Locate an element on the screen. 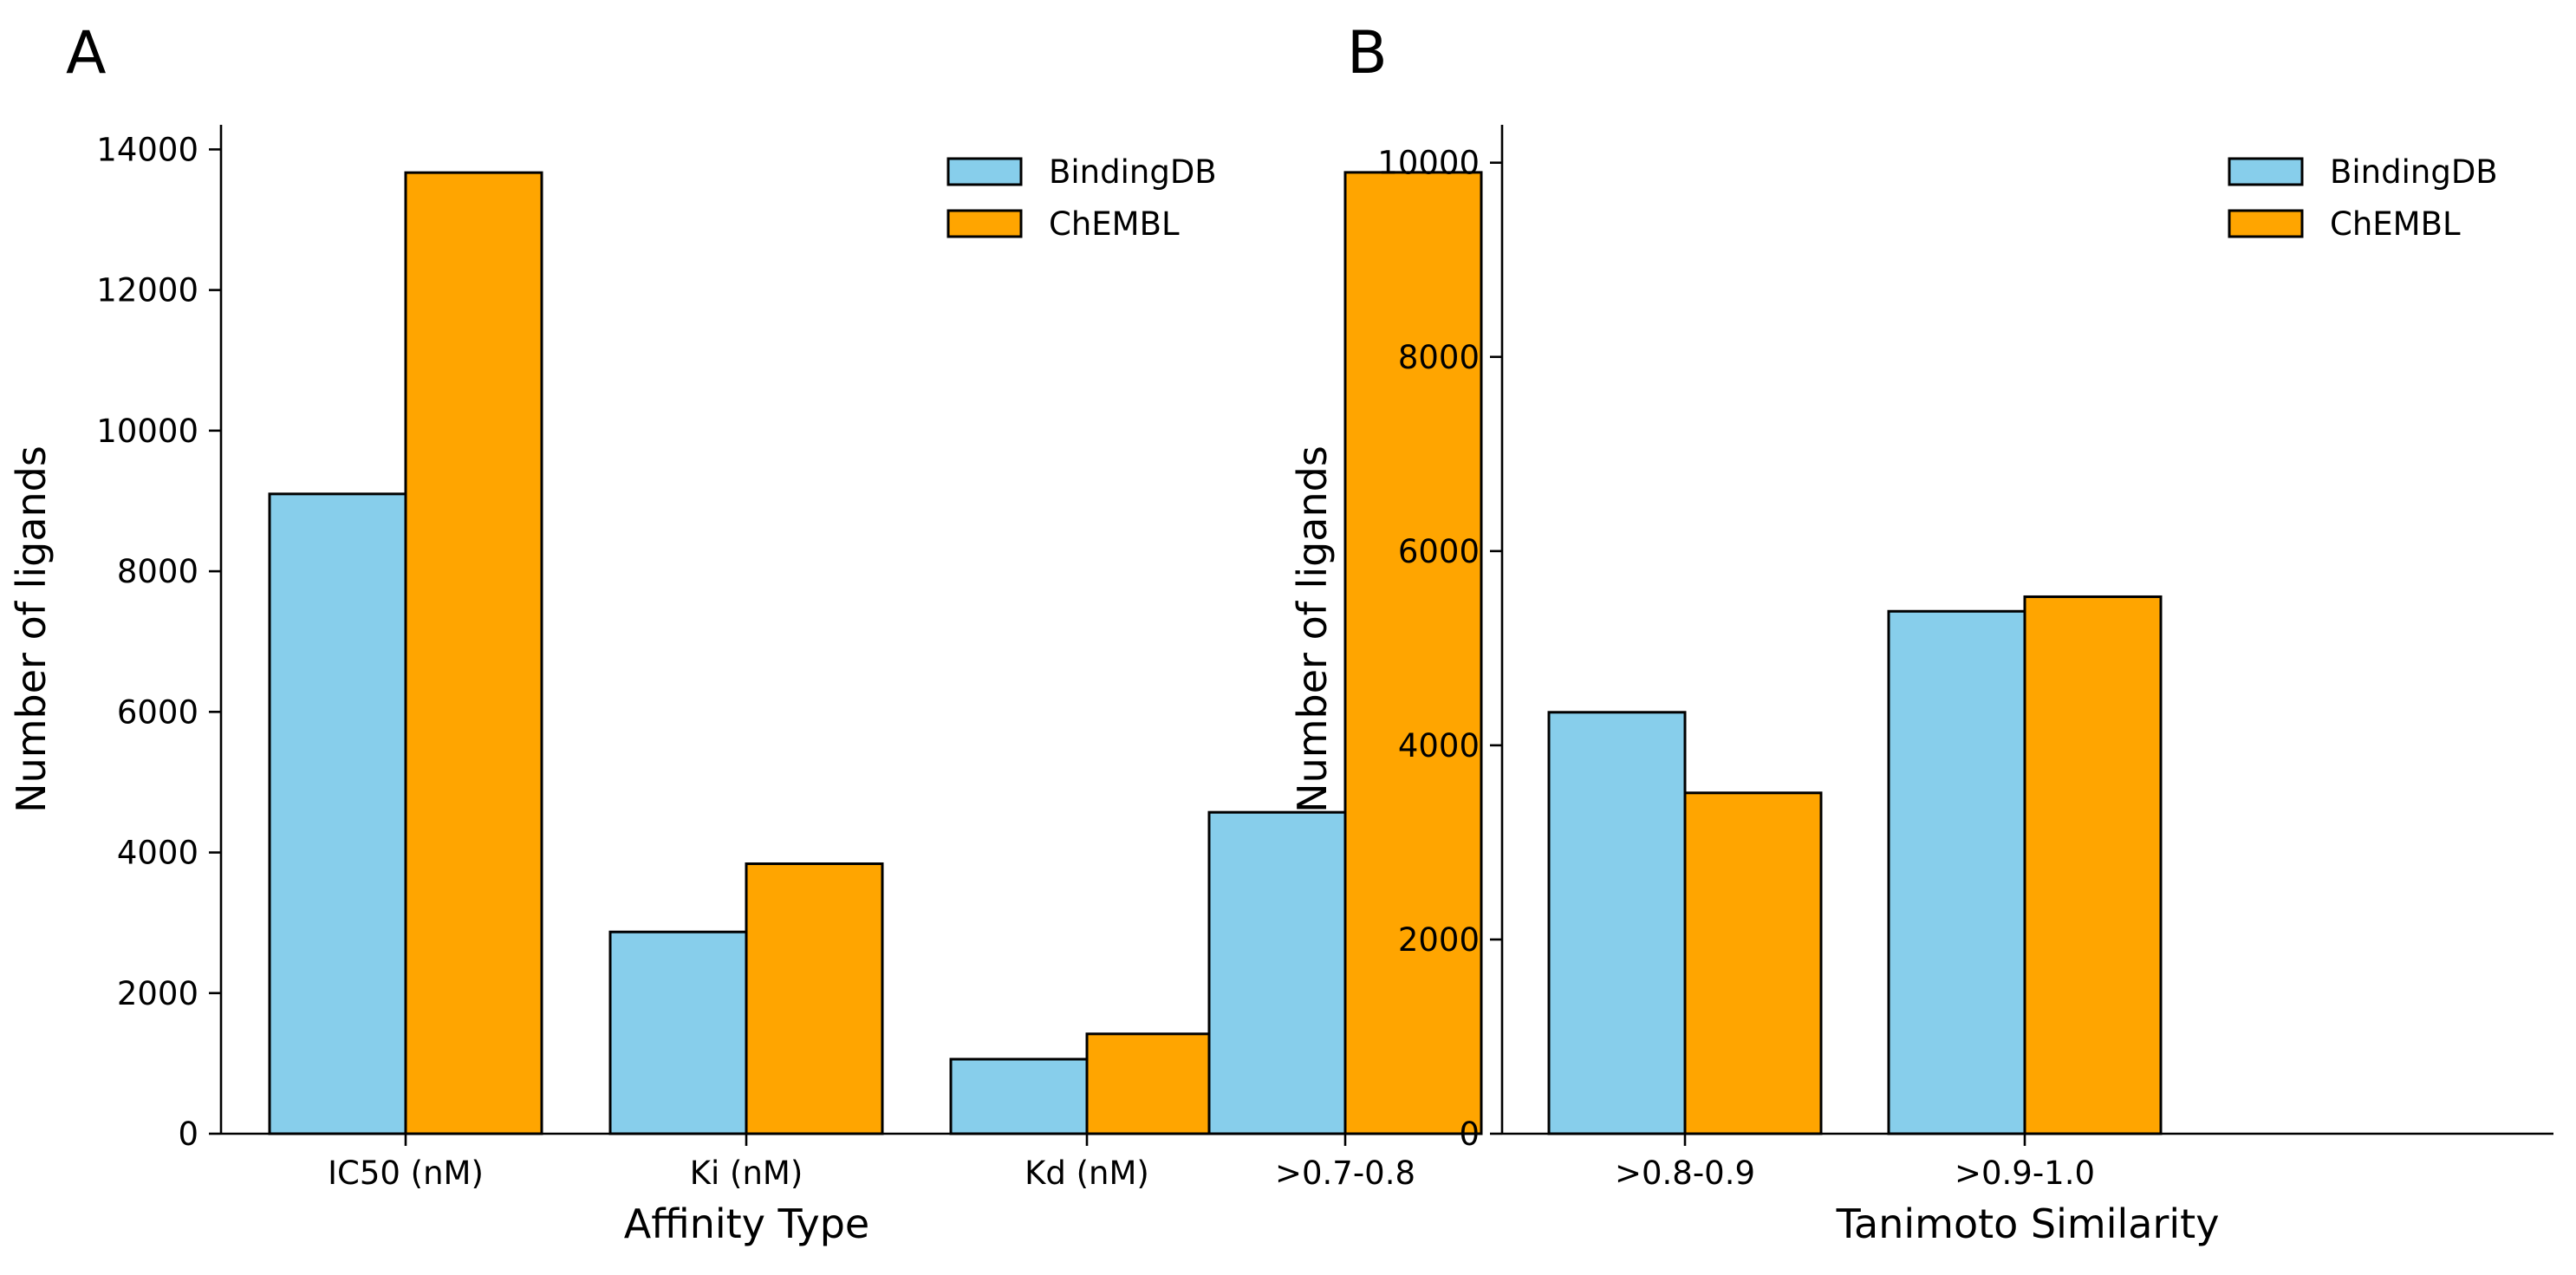  chart-a-legend-swatch-bindingdb is located at coordinates (984, 171).